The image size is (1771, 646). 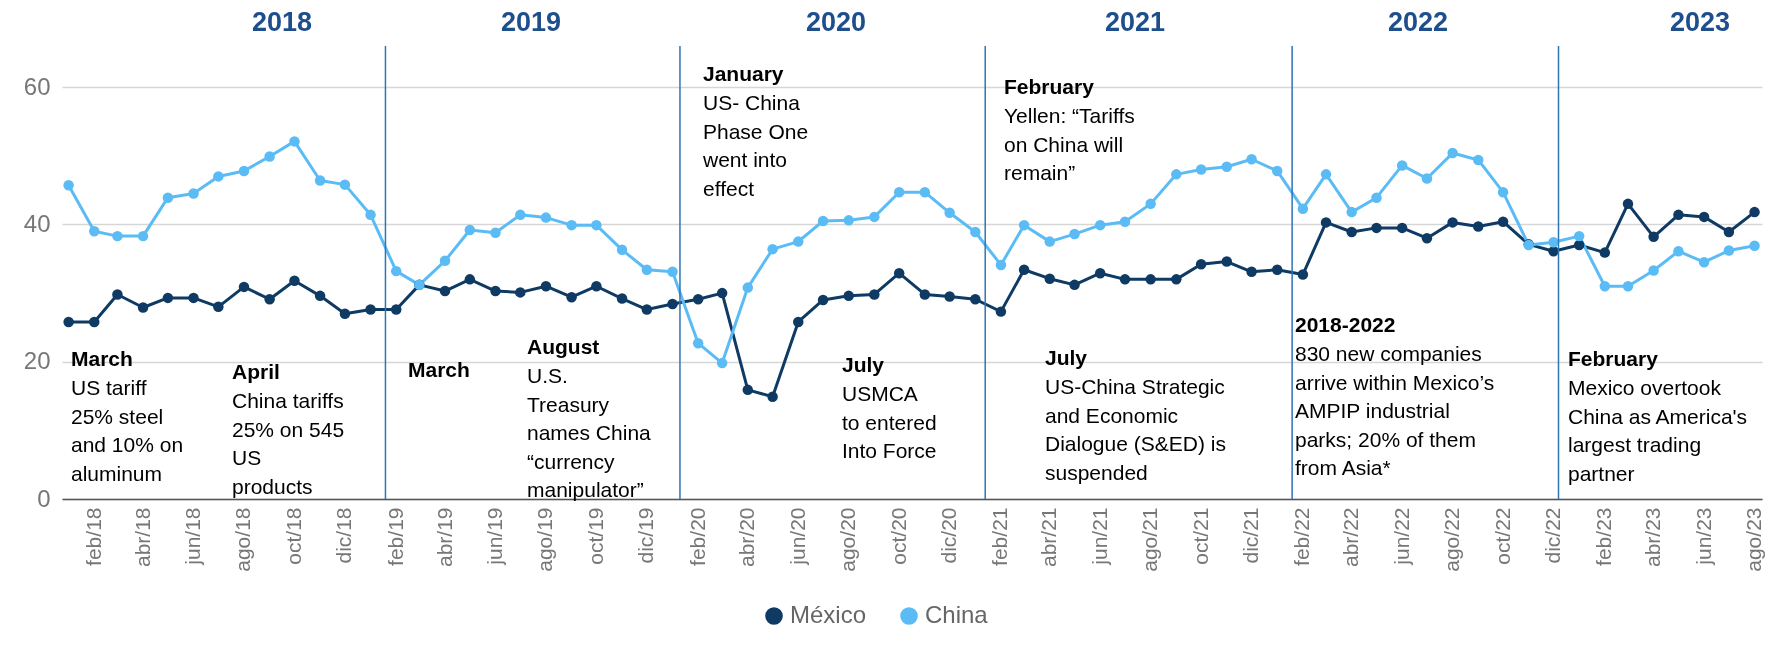 I want to click on x-tick-label: jun/21, so click(x=1099, y=536).